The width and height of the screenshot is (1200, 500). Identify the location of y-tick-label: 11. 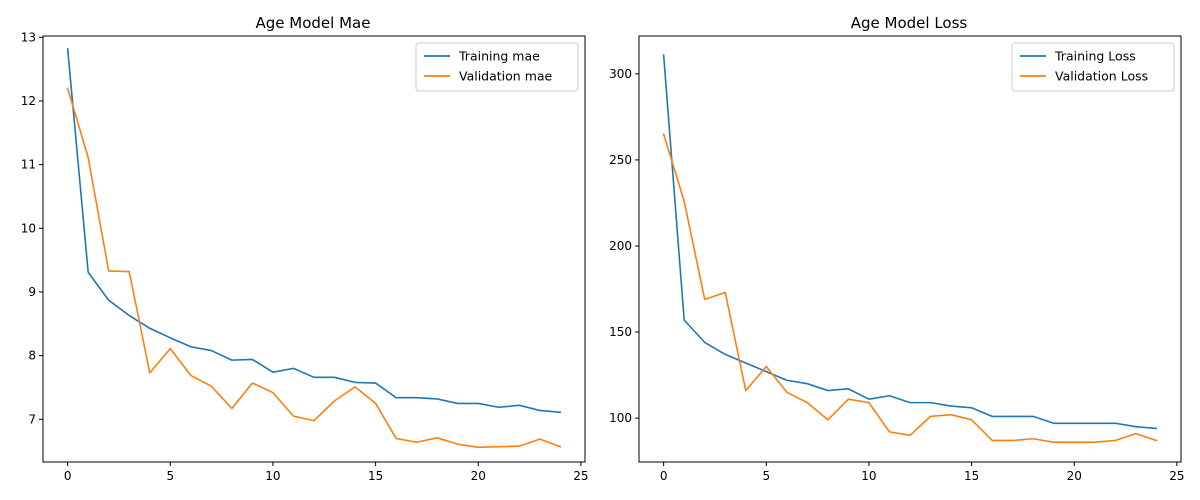
(28, 165).